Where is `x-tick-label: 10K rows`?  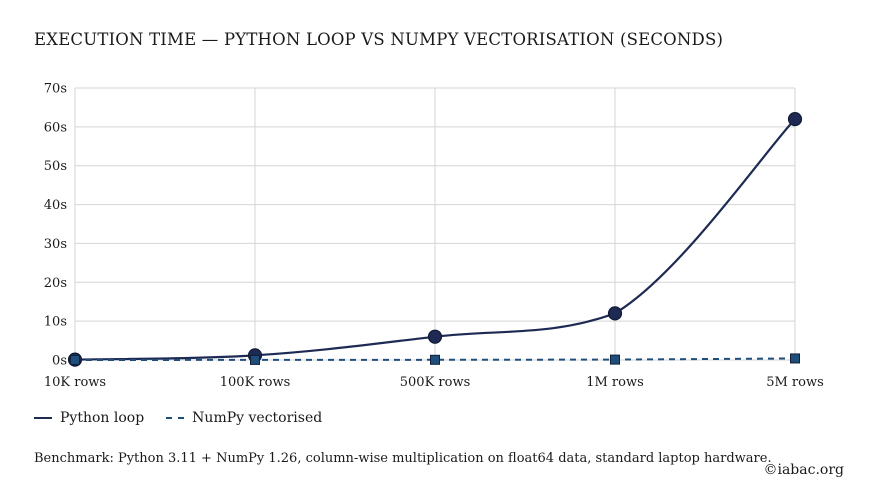
x-tick-label: 10K rows is located at coordinates (75, 382).